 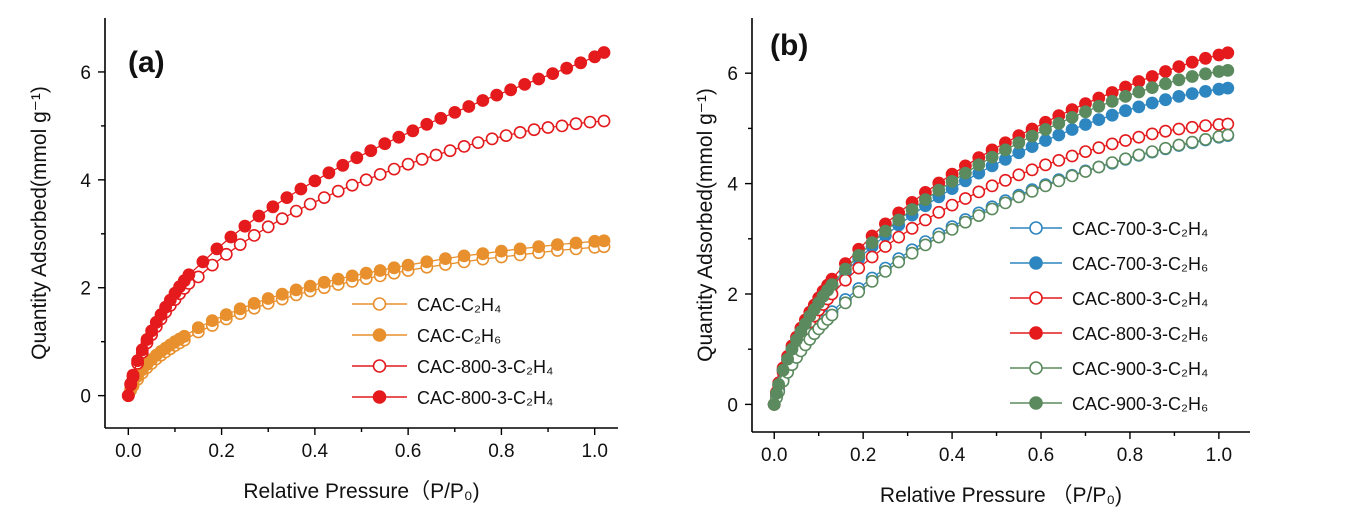 What do you see at coordinates (1140, 404) in the screenshot?
I see `legend-label: CAC-900-3-C₂H₆` at bounding box center [1140, 404].